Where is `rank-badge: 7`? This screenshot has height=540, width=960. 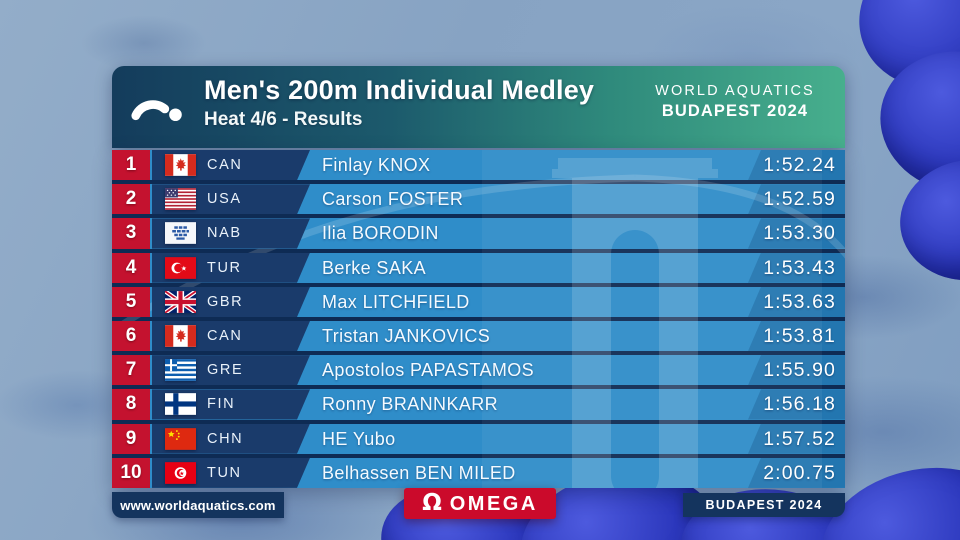
rank-badge: 7 is located at coordinates (131, 370).